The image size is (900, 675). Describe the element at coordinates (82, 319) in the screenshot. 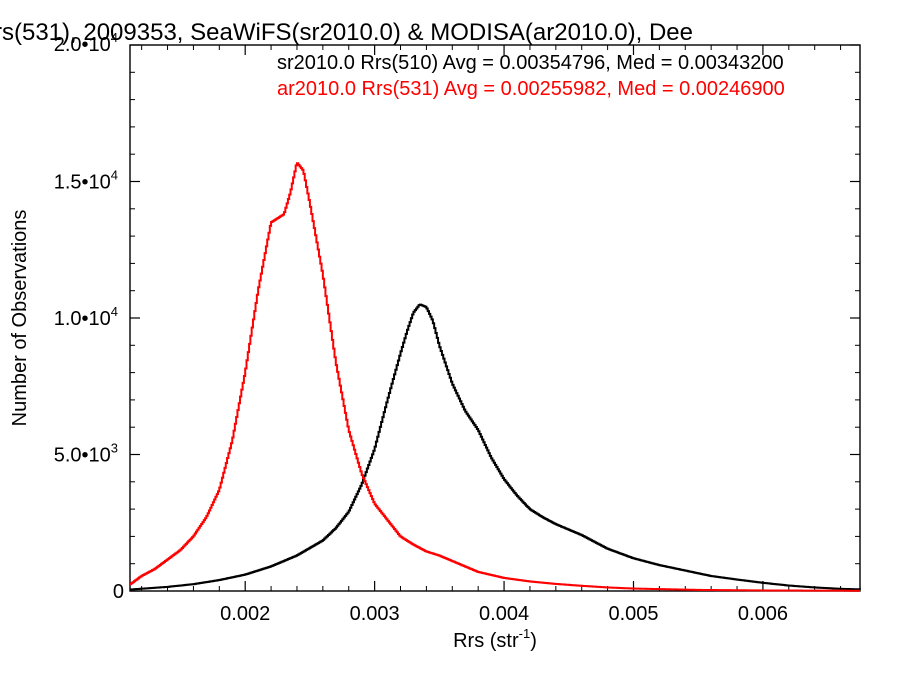

I see `y-tick-label-base: 1.0•10` at that location.